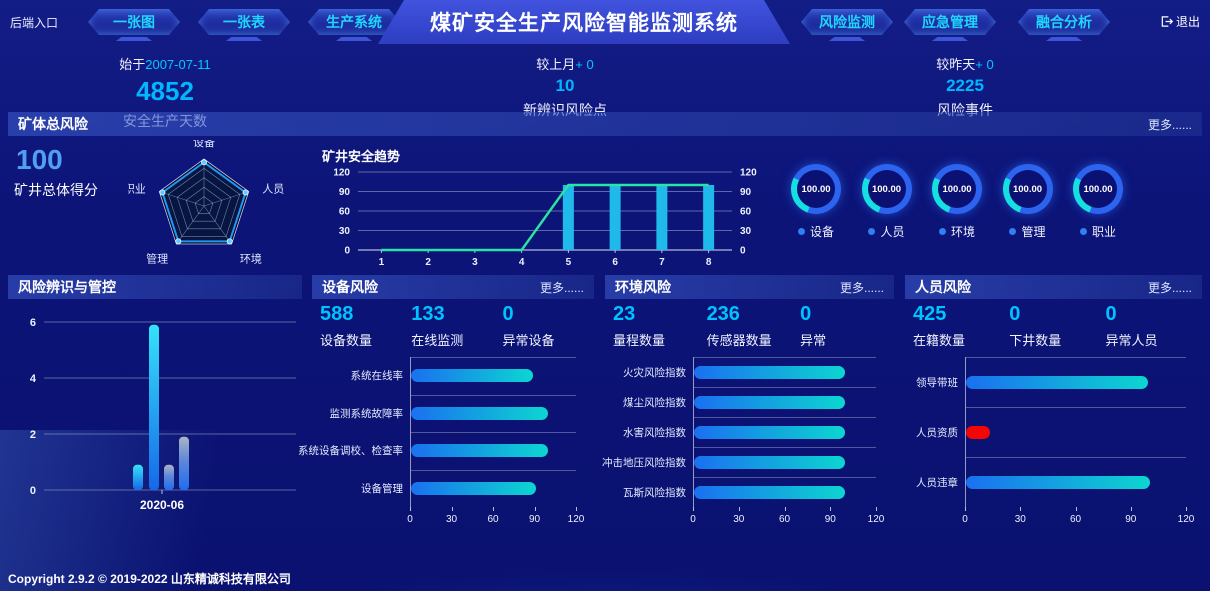 This screenshot has width=1210, height=591. What do you see at coordinates (345, 212) in the screenshot?
I see `y-tick-label: 60` at bounding box center [345, 212].